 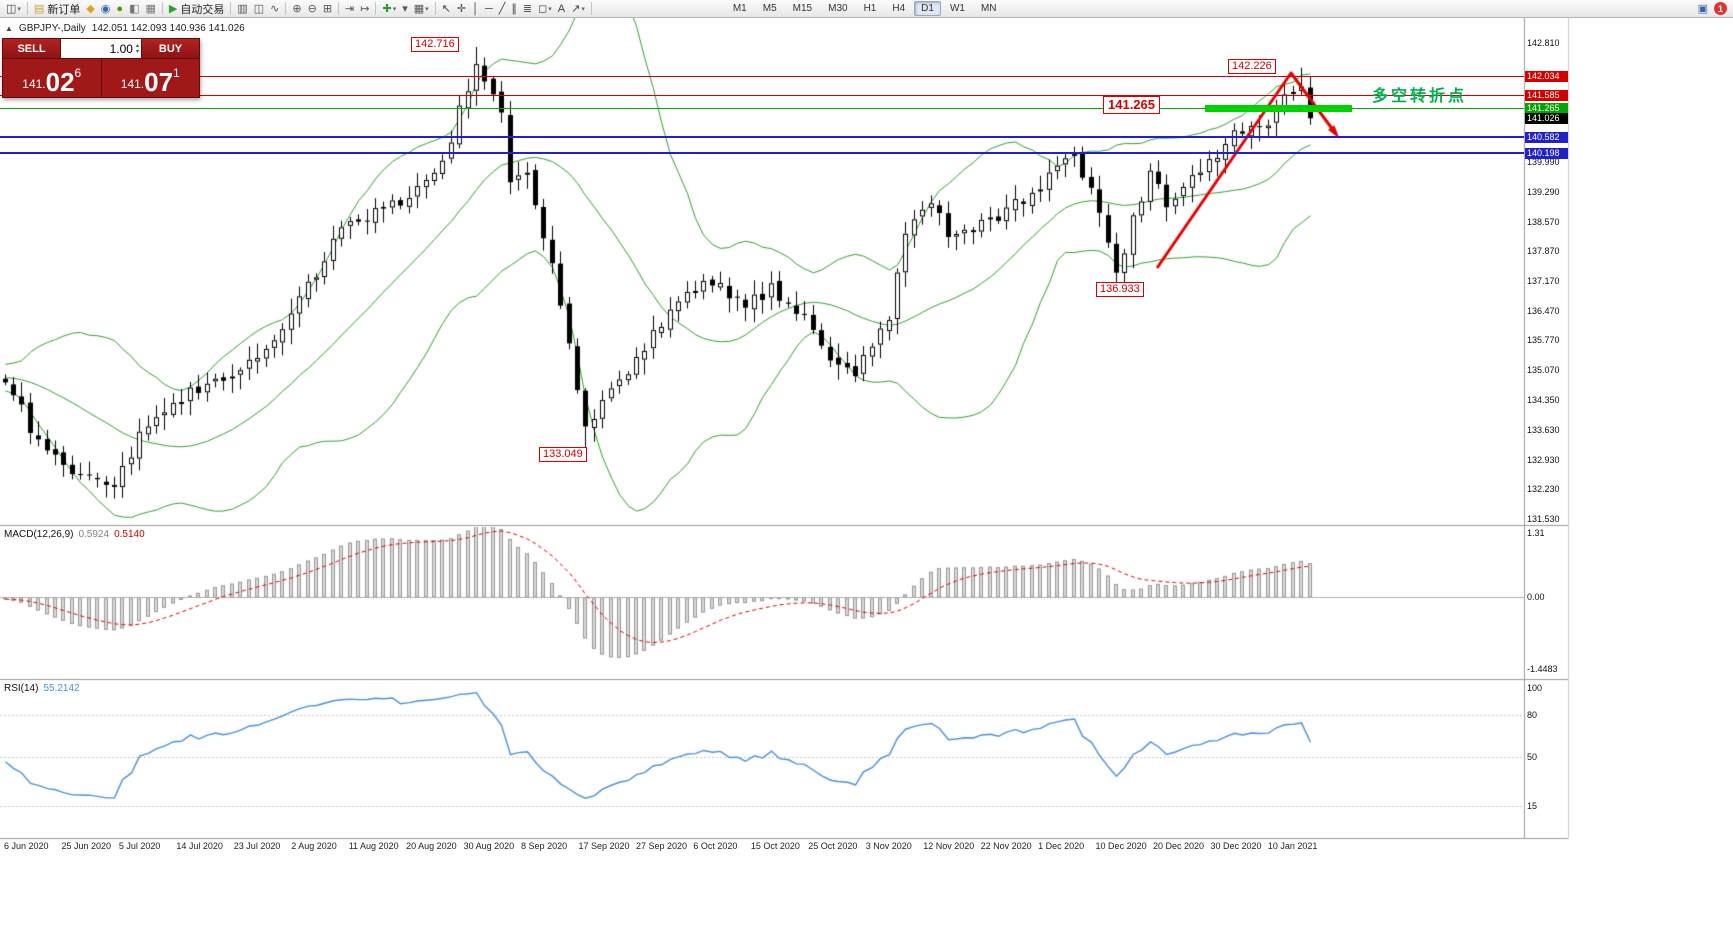 What do you see at coordinates (150, 78) in the screenshot?
I see `buy-price-display: 141. 07 1` at bounding box center [150, 78].